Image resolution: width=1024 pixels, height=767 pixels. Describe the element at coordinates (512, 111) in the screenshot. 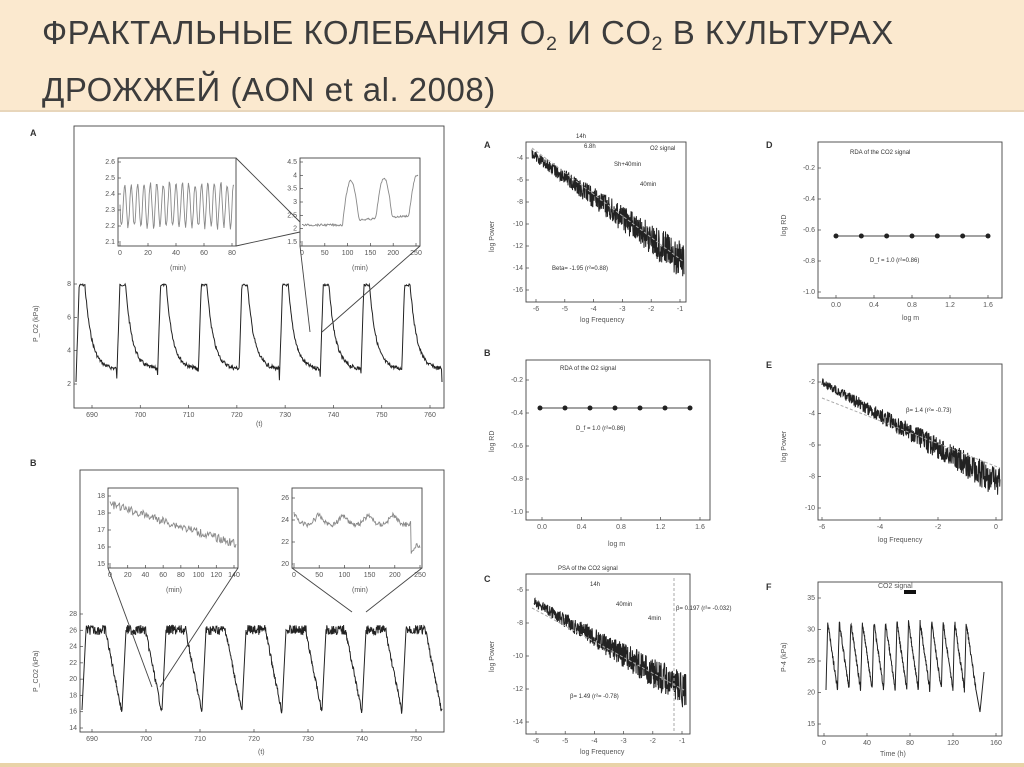

I see `header-rule` at that location.